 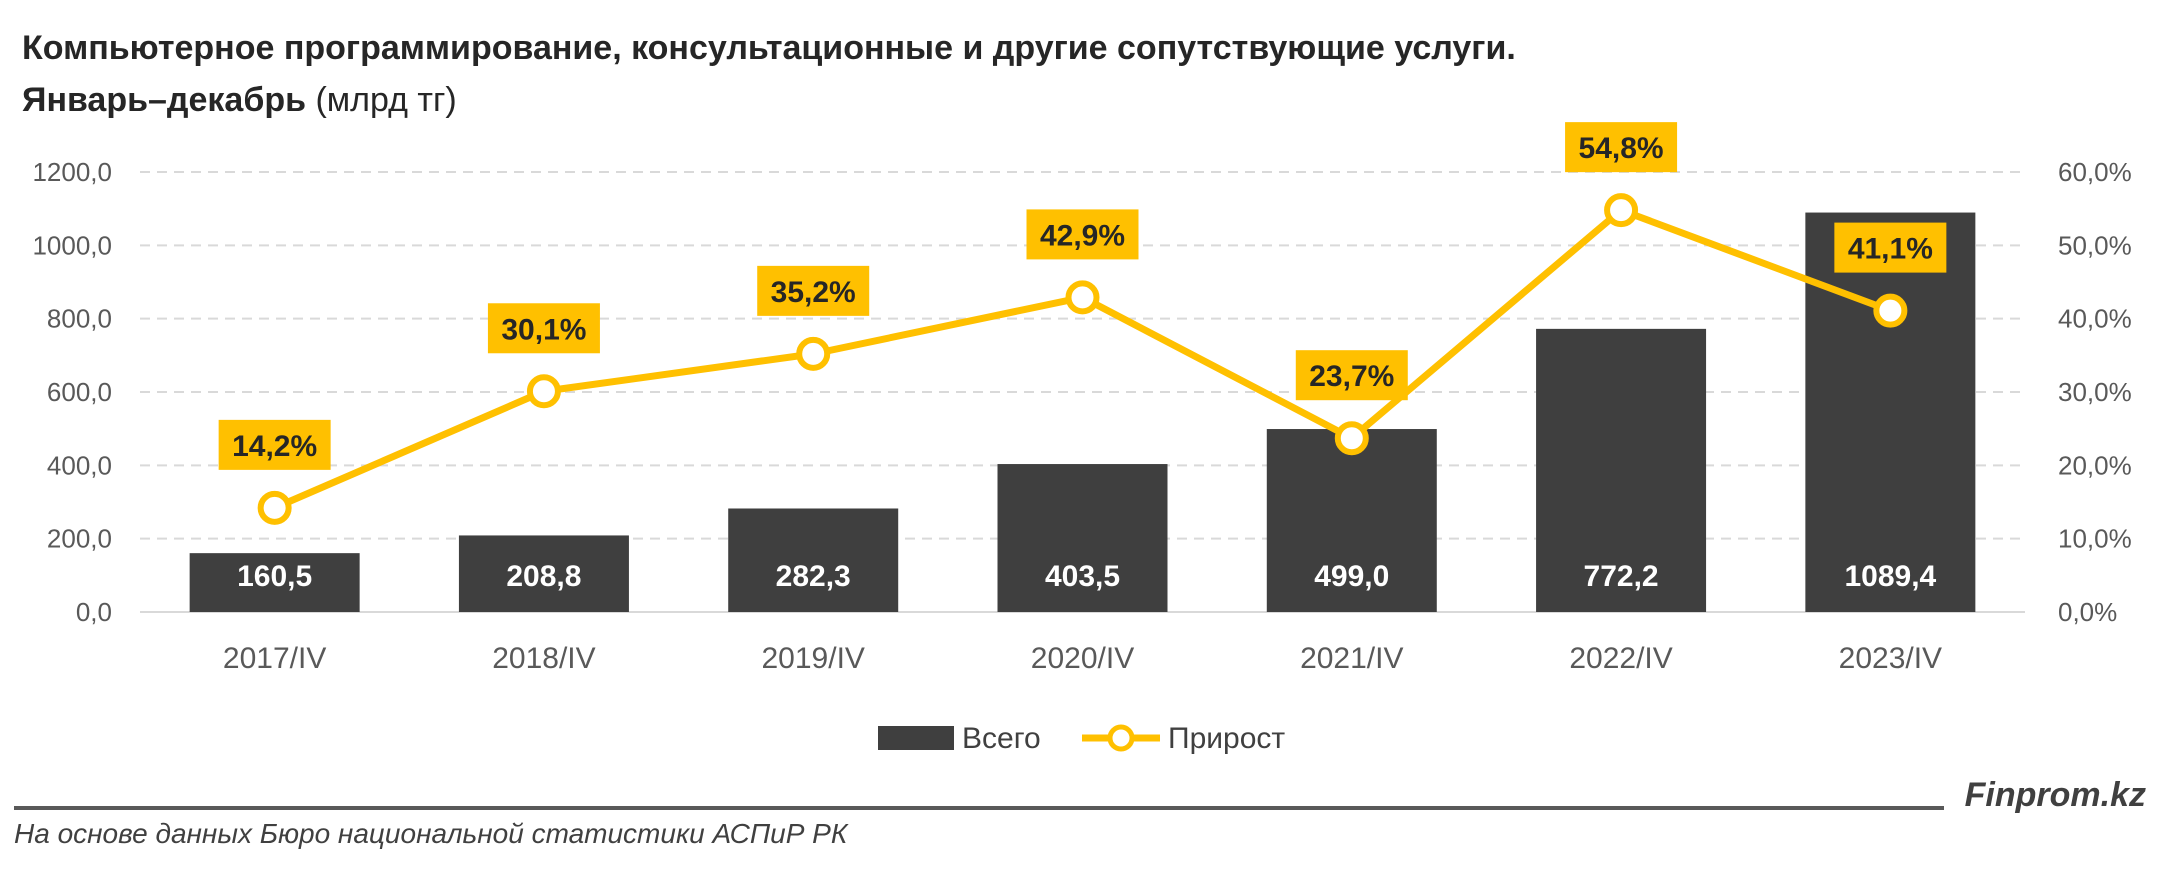 I want to click on right-axis-tick-label: 10,0%, so click(x=2095, y=539).